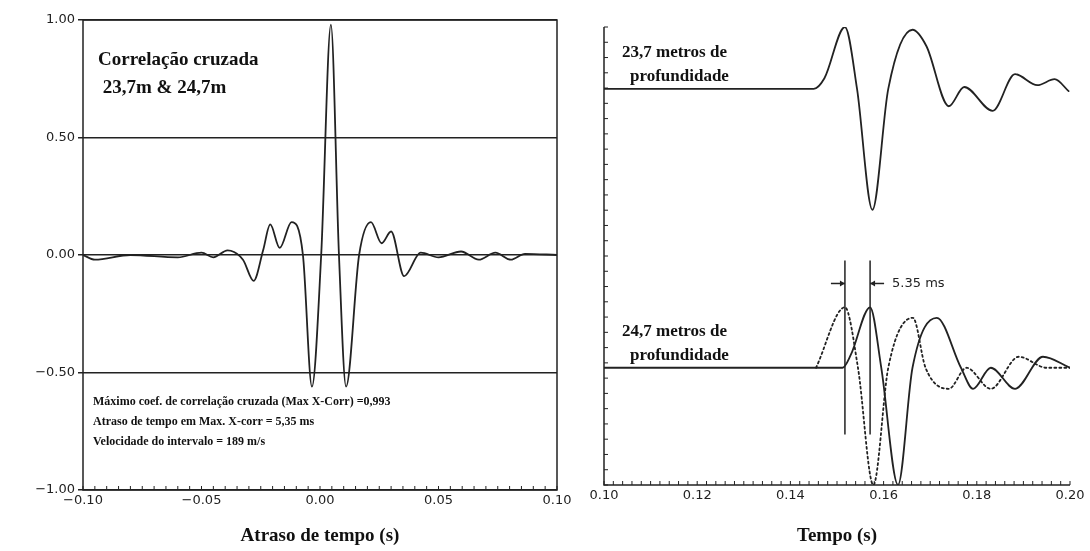  What do you see at coordinates (884, 495) in the screenshot?
I see `x-tick-label: 0.16` at bounding box center [884, 495].